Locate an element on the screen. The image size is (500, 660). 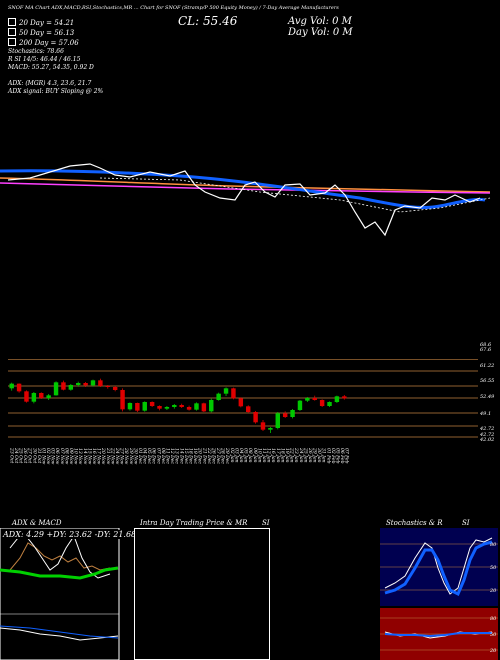
date-label: 05 Dec is located at coordinates (149, 456).